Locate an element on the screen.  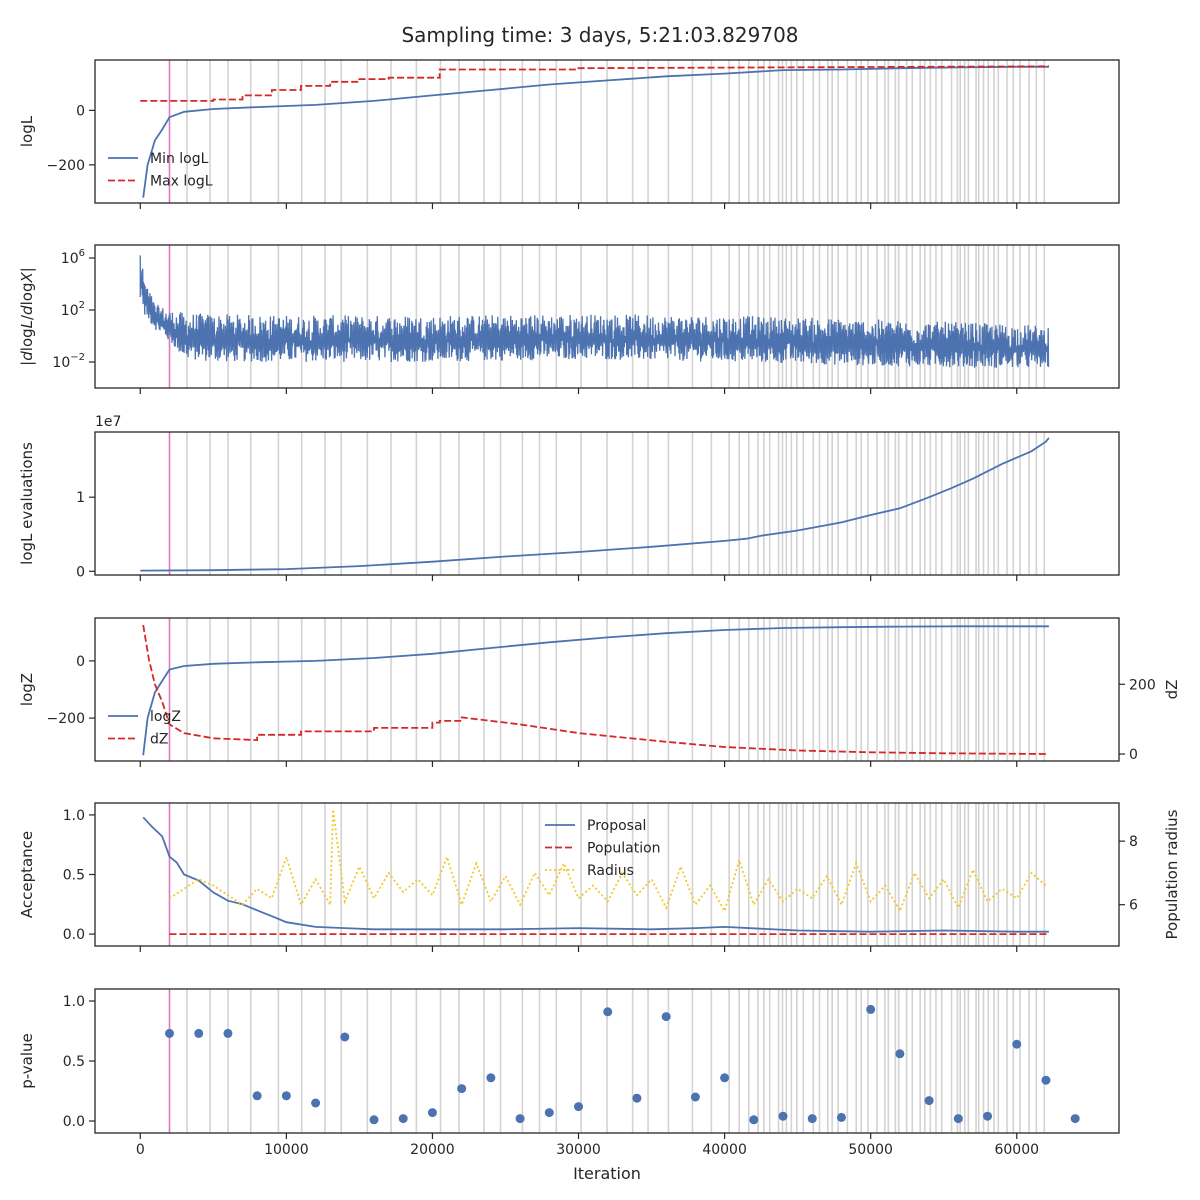
x-tick-label: 0 is located at coordinates (140, 1150).